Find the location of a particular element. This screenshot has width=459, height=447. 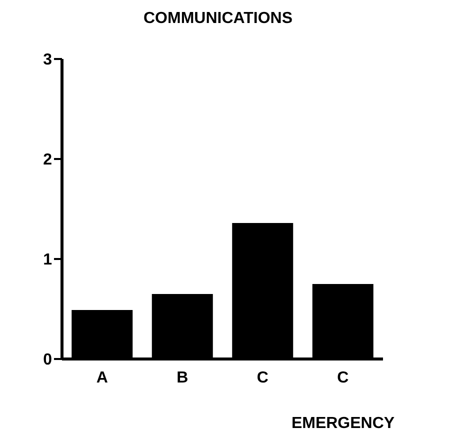

y-tick-label: 0 is located at coordinates (47, 360).